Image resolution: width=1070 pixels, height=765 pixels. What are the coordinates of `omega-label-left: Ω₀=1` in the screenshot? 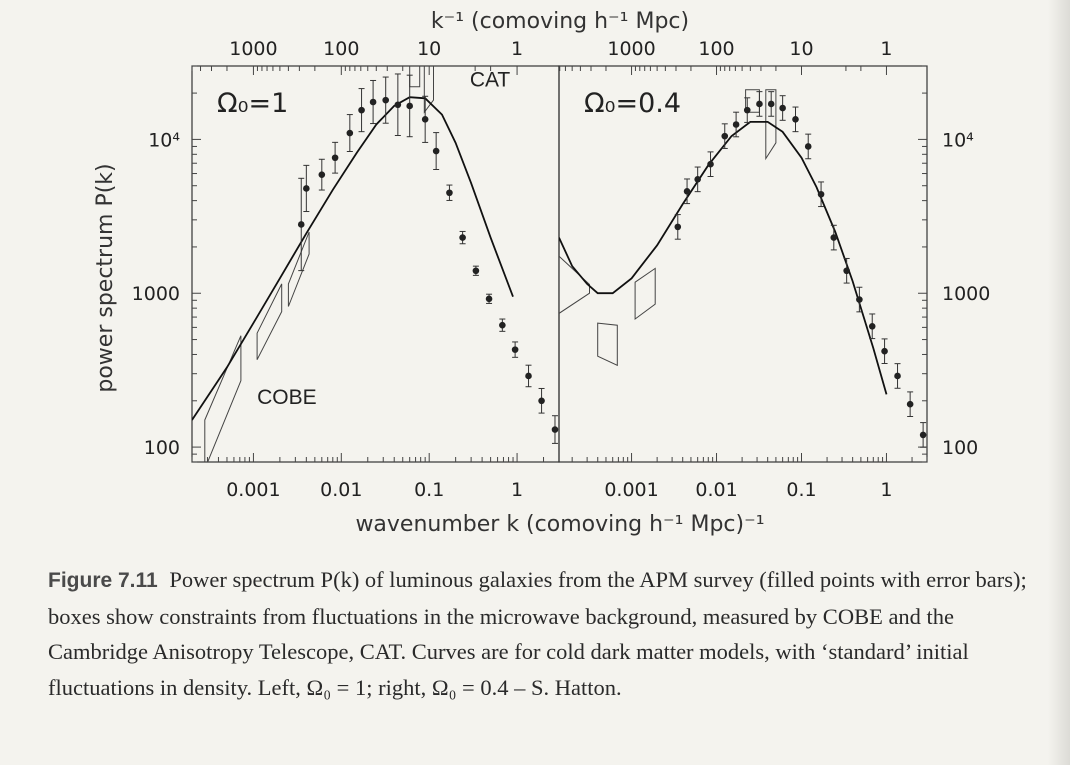 It's located at (252, 103).